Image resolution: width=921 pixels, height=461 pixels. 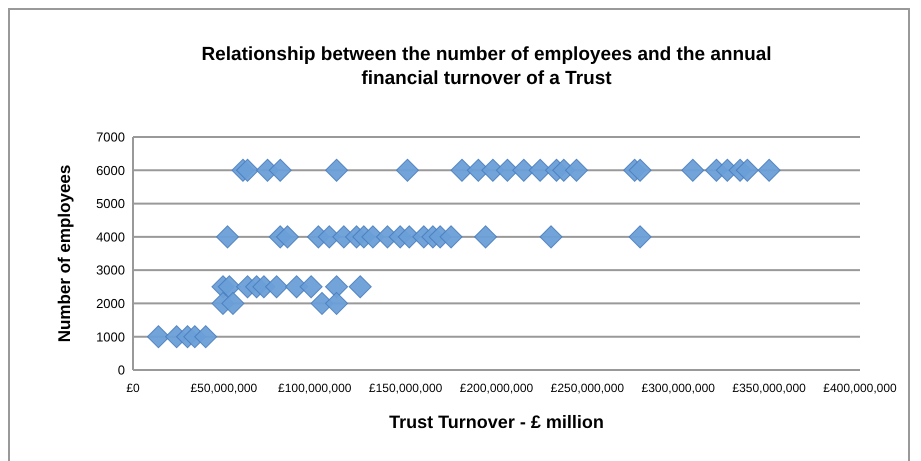 I want to click on y-tick-label: 7000, so click(x=110, y=137).